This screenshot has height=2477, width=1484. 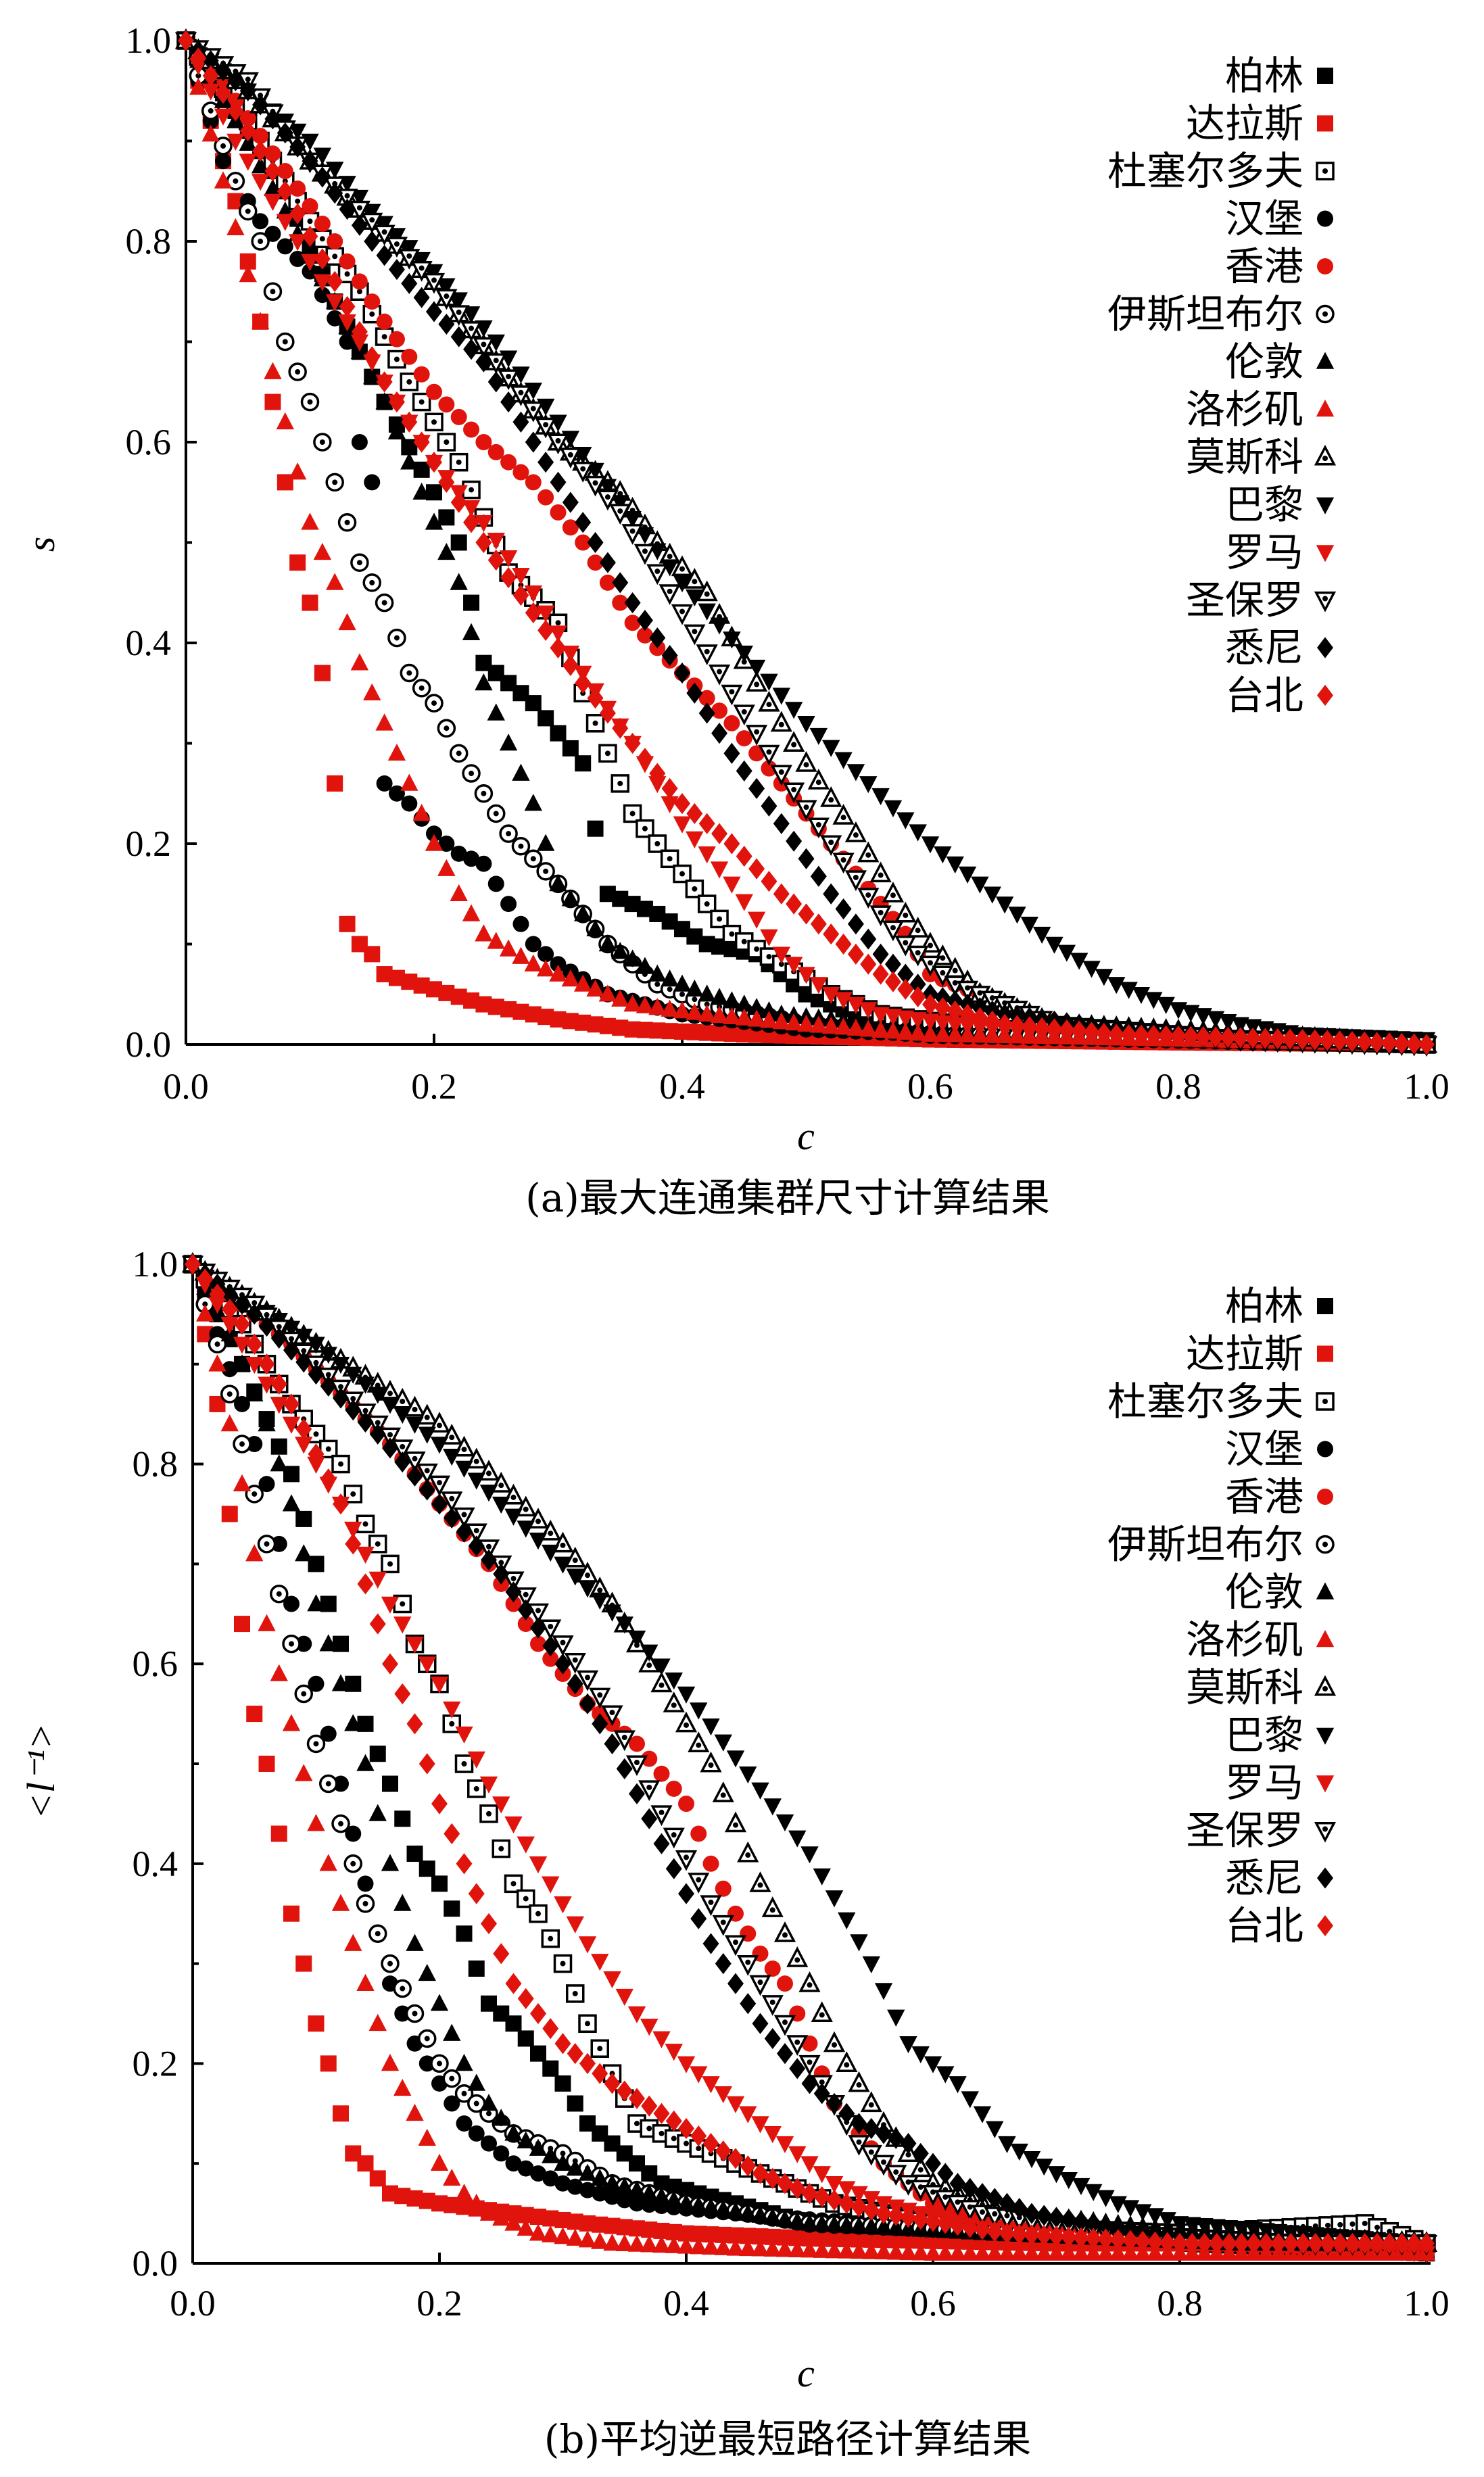 I want to click on legend-marker, so click(x=1326, y=554).